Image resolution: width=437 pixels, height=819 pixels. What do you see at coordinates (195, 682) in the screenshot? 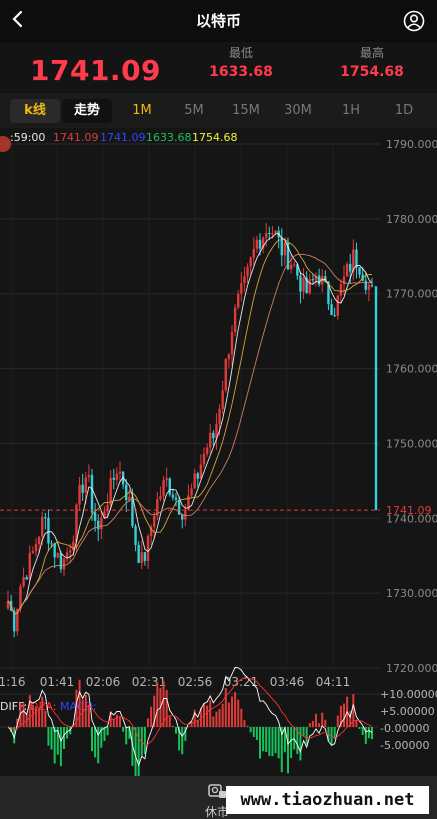
I see `x-tick-label: 02:56` at bounding box center [195, 682].